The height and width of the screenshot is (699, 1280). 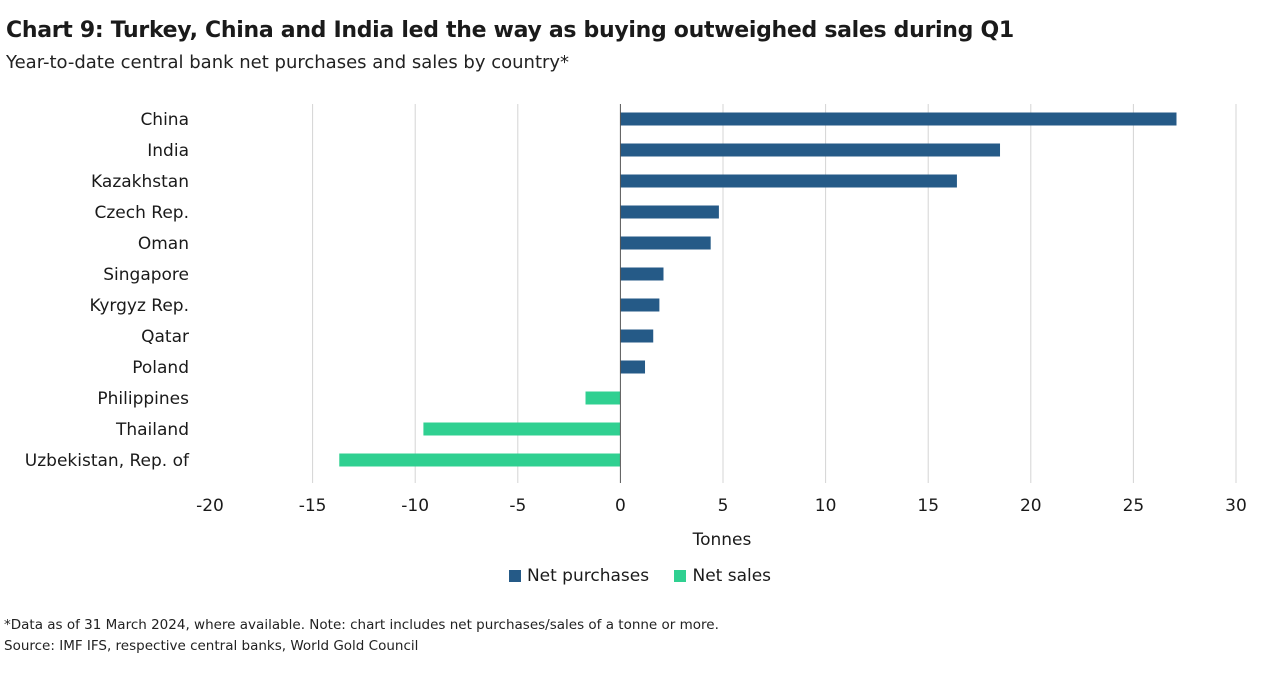 What do you see at coordinates (152, 430) in the screenshot?
I see `category-label: Thailand` at bounding box center [152, 430].